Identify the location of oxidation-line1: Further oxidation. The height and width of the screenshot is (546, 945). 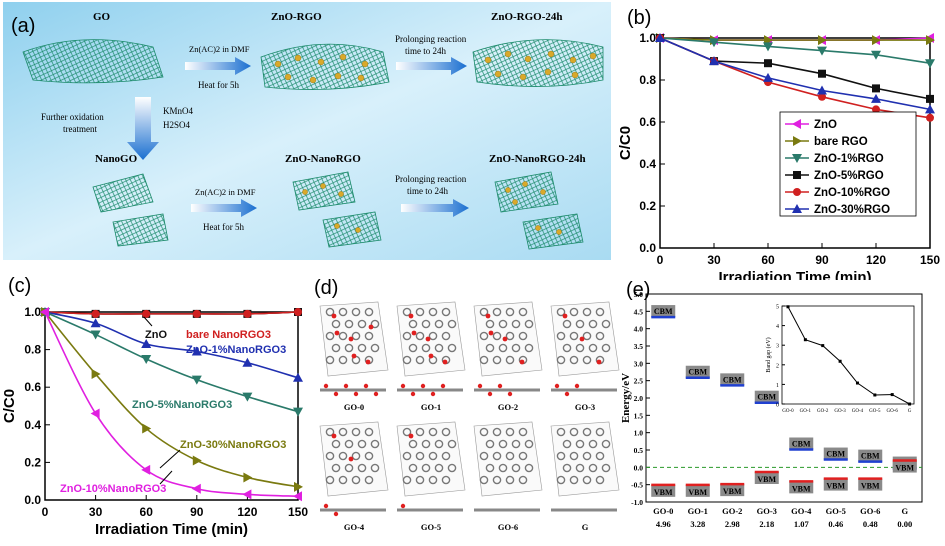
(72, 117).